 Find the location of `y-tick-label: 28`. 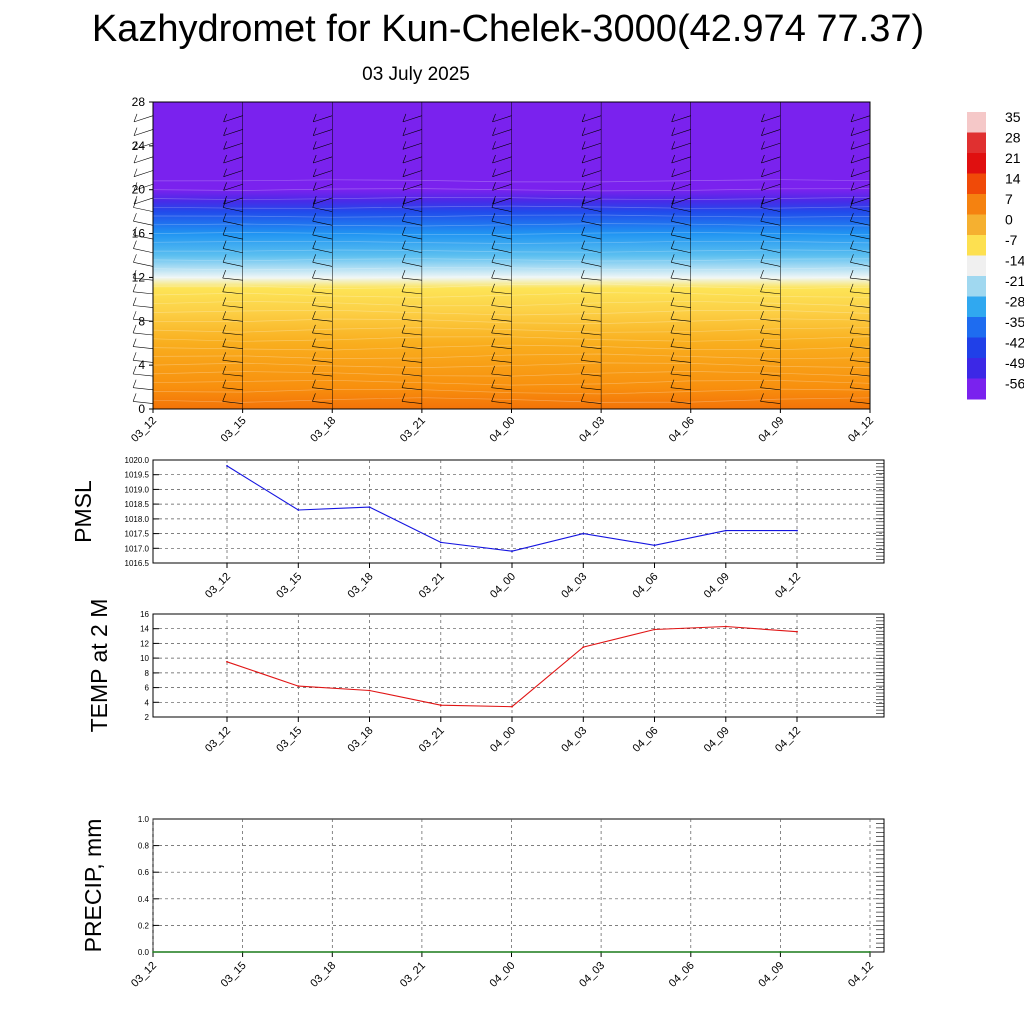

y-tick-label: 28 is located at coordinates (139, 102).